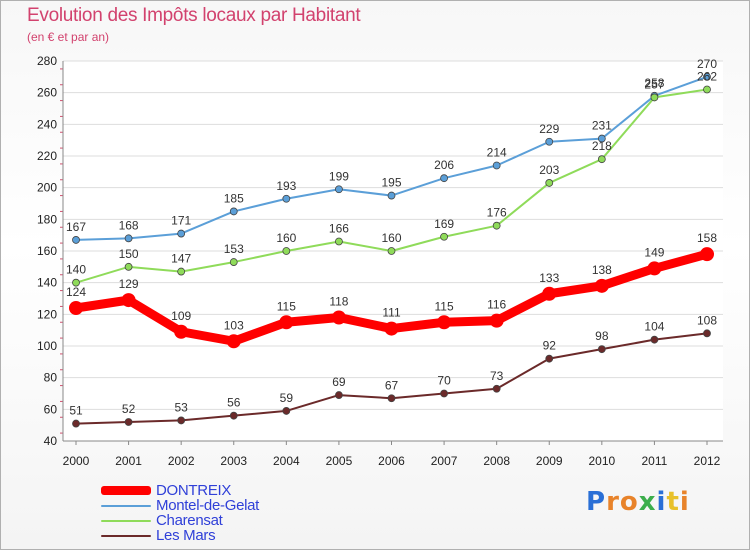 The width and height of the screenshot is (750, 550). Describe the element at coordinates (47, 251) in the screenshot. I see `y-tick-label: 160` at that location.